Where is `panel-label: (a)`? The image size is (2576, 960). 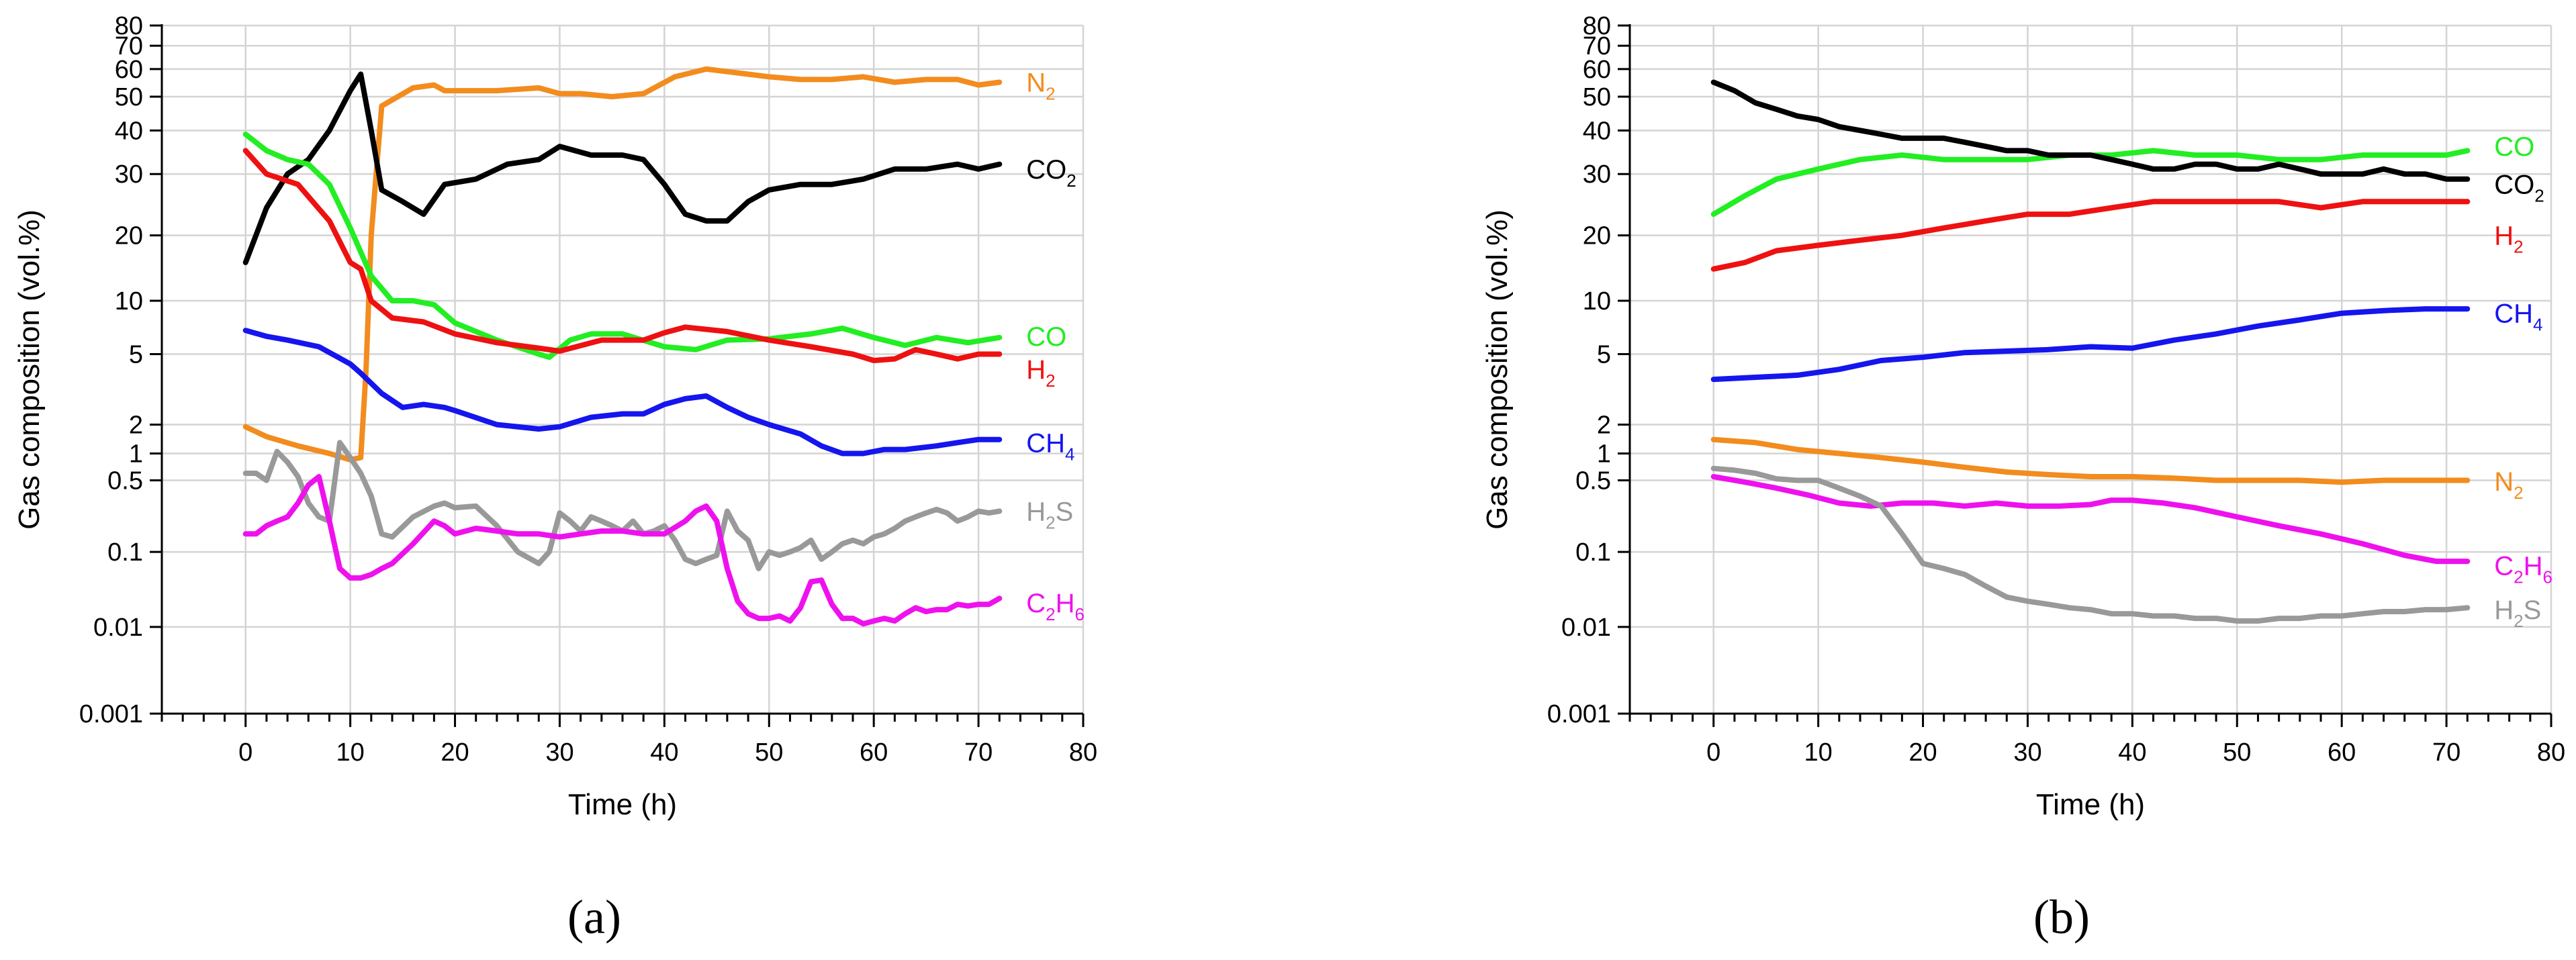
panel-label: (a) is located at coordinates (594, 917).